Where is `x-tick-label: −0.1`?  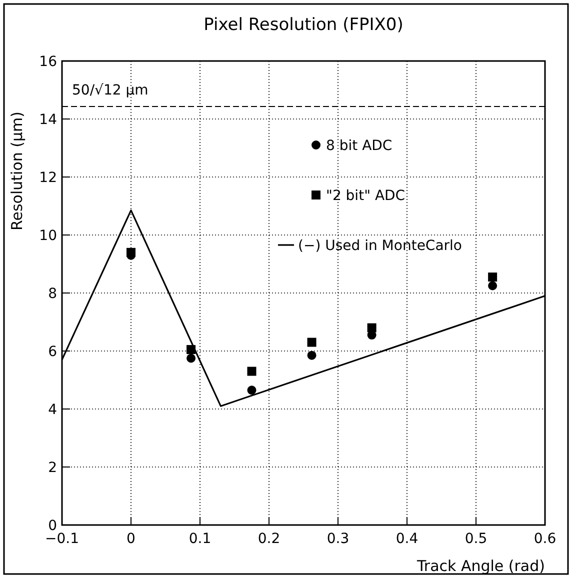
x-tick-label: −0.1 is located at coordinates (62, 539).